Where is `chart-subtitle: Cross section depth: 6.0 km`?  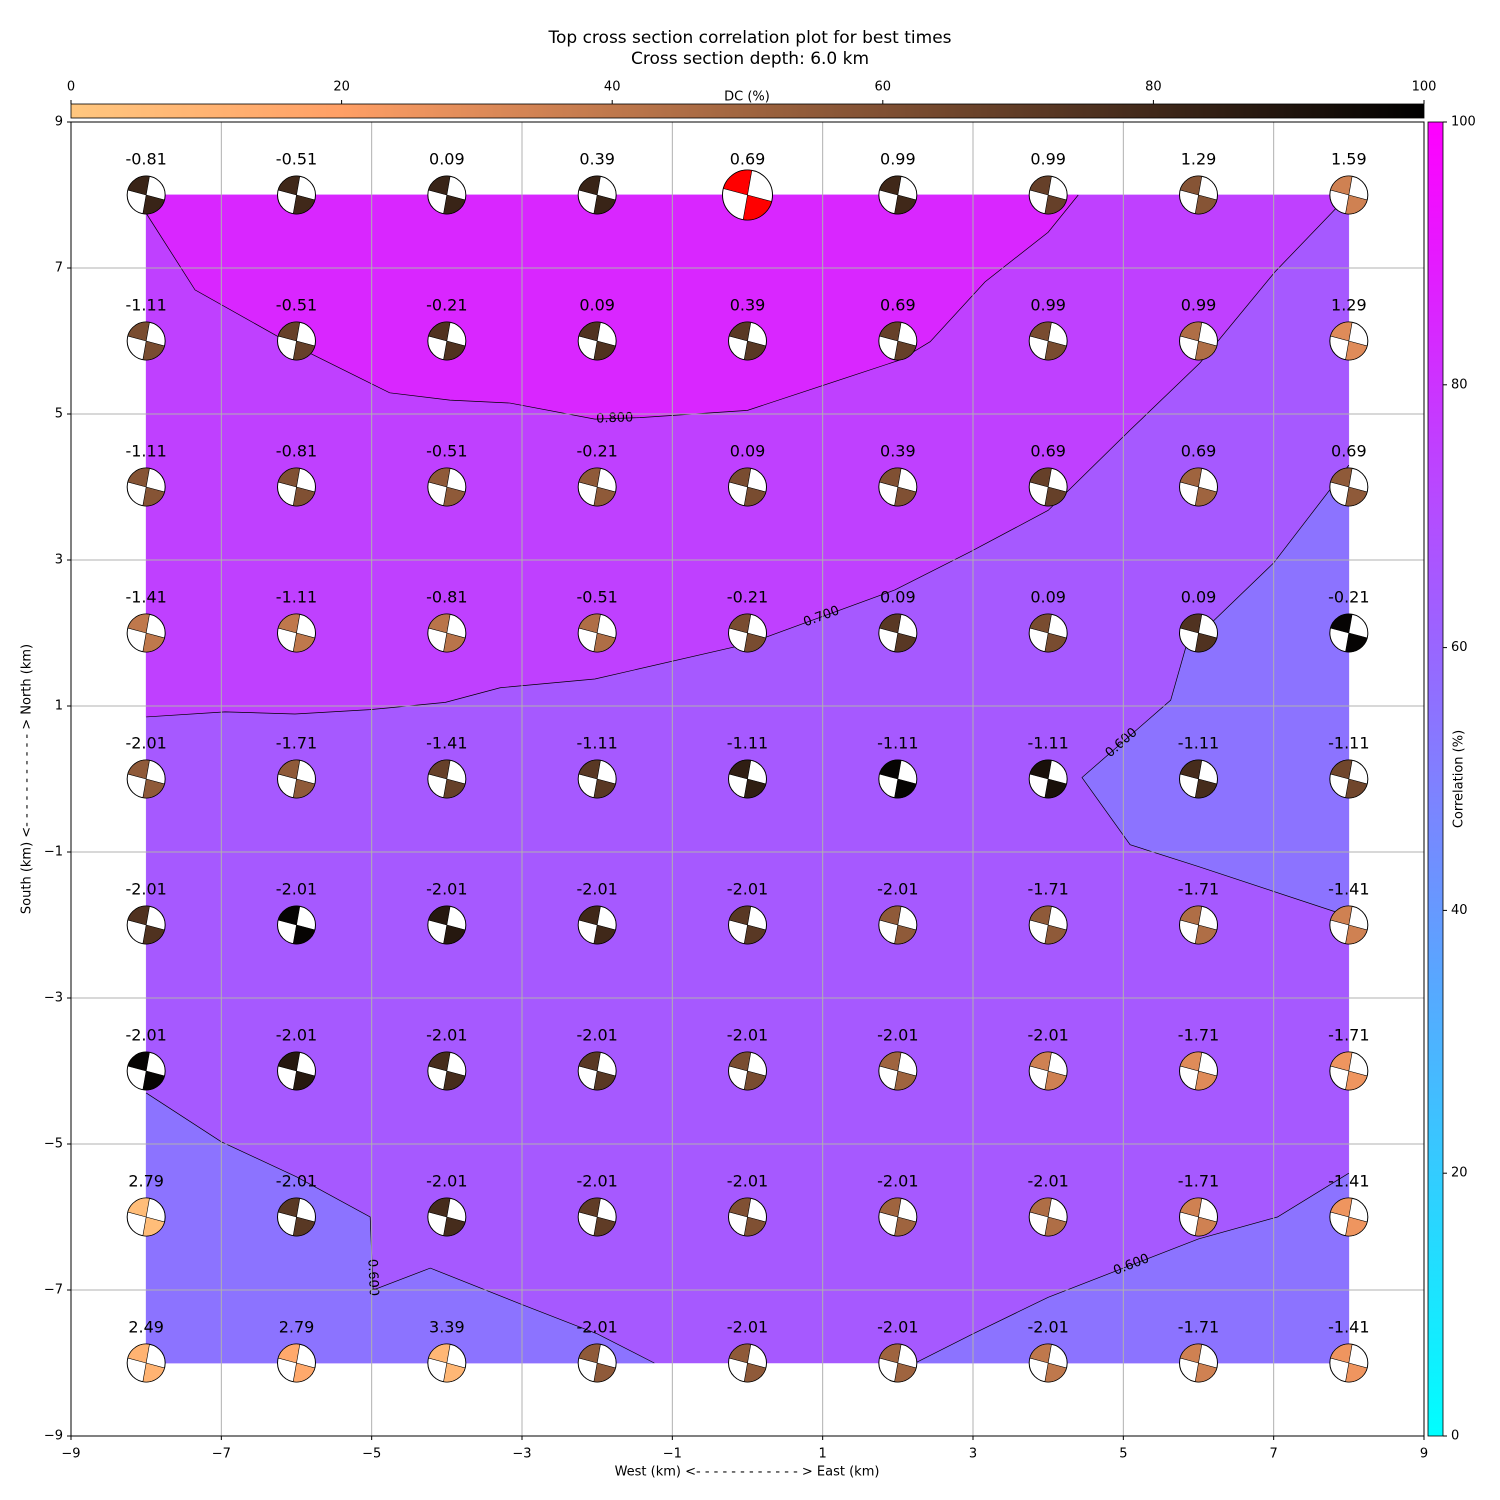
chart-subtitle: Cross section depth: 6.0 km is located at coordinates (750, 59).